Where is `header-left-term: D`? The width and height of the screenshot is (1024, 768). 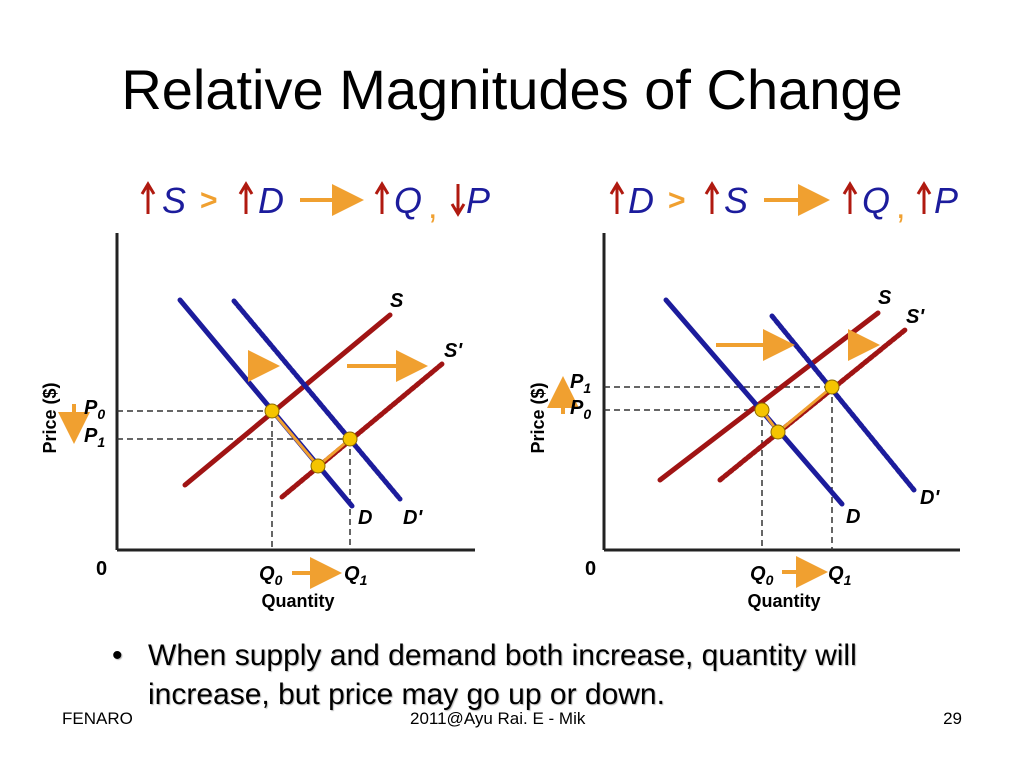 header-left-term: D is located at coordinates (641, 200).